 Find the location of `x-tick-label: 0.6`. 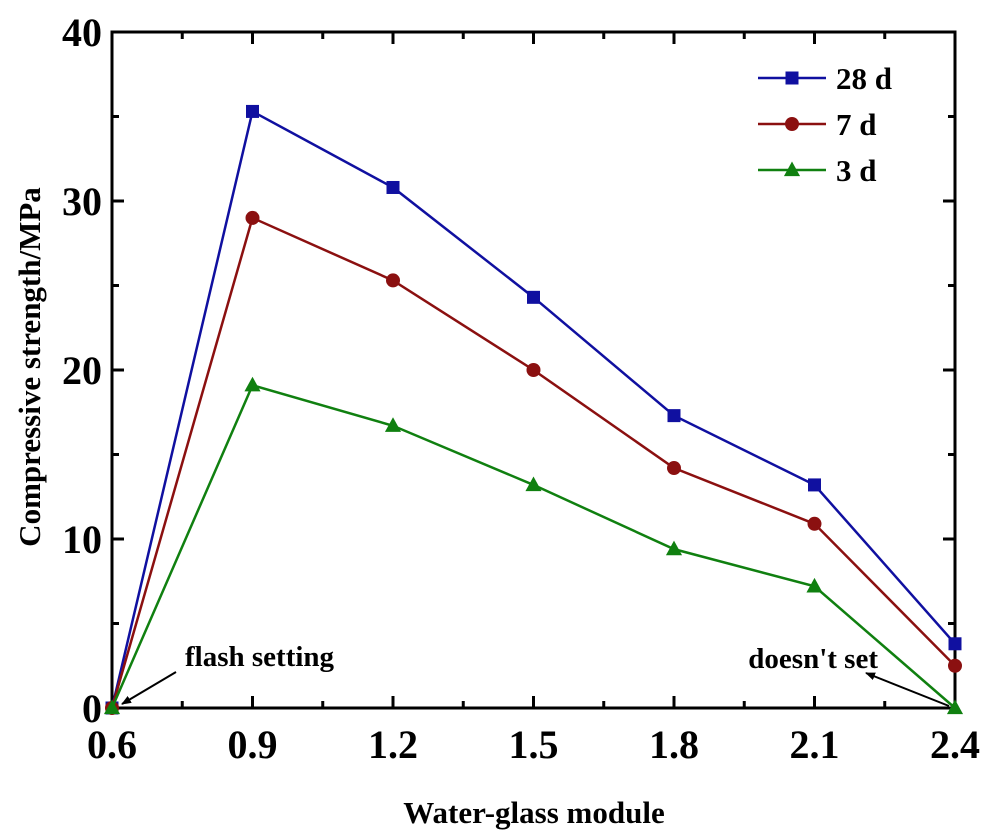

x-tick-label: 0.6 is located at coordinates (112, 744).